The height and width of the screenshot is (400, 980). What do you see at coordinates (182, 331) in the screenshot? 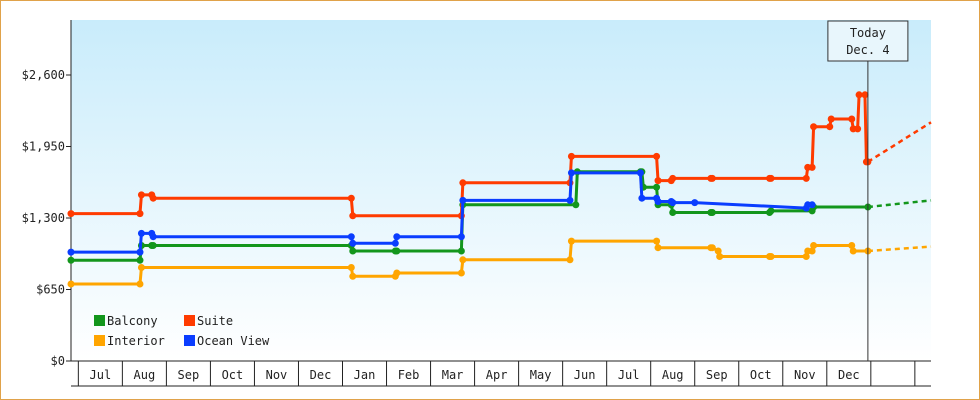
I see `legend: Balcony Suite Interior Ocean View` at bounding box center [182, 331].